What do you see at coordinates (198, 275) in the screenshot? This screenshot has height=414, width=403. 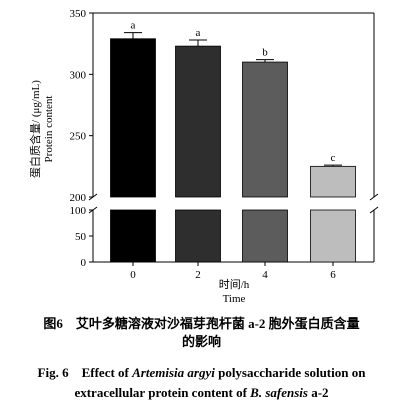 I see `x-tick-label: 2` at bounding box center [198, 275].